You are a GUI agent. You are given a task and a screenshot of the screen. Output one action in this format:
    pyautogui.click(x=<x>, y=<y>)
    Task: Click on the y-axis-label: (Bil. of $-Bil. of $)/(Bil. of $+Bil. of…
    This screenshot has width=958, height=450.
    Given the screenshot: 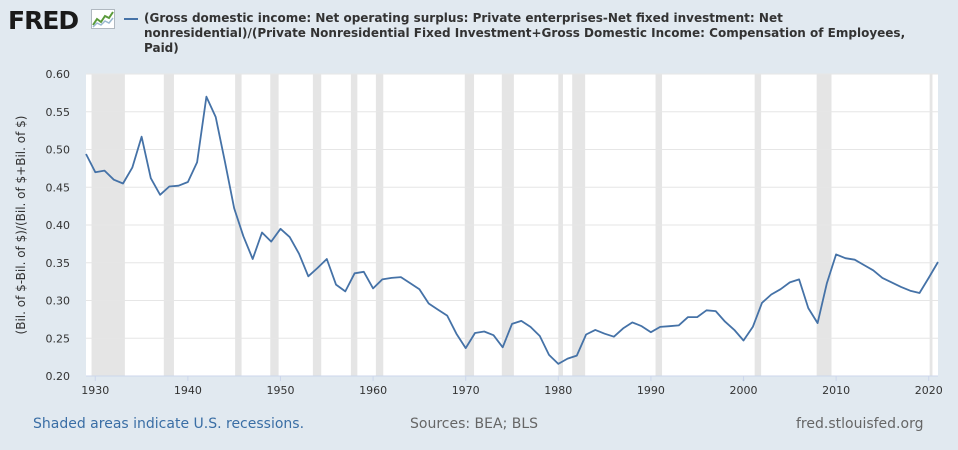 What is the action you would take?
    pyautogui.click(x=21, y=225)
    